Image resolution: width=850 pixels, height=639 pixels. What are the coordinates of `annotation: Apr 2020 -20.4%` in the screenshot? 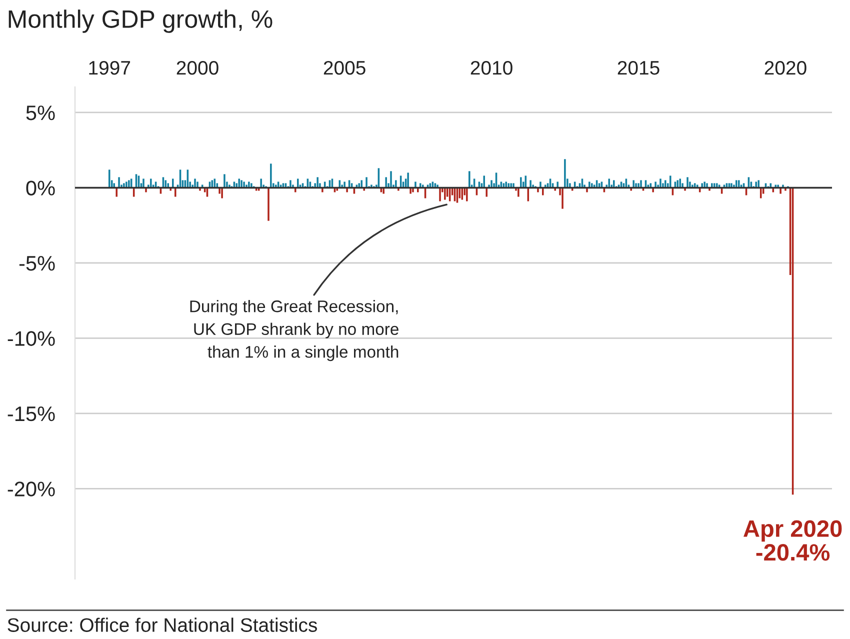 It's located at (793, 540).